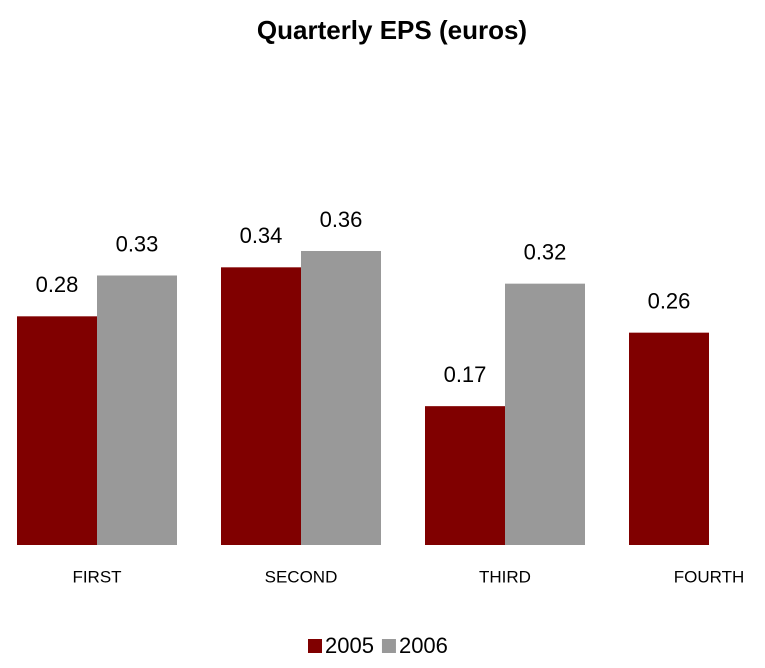 The width and height of the screenshot is (765, 668). I want to click on chart-title: Quarterly EPS (euros), so click(392, 30).